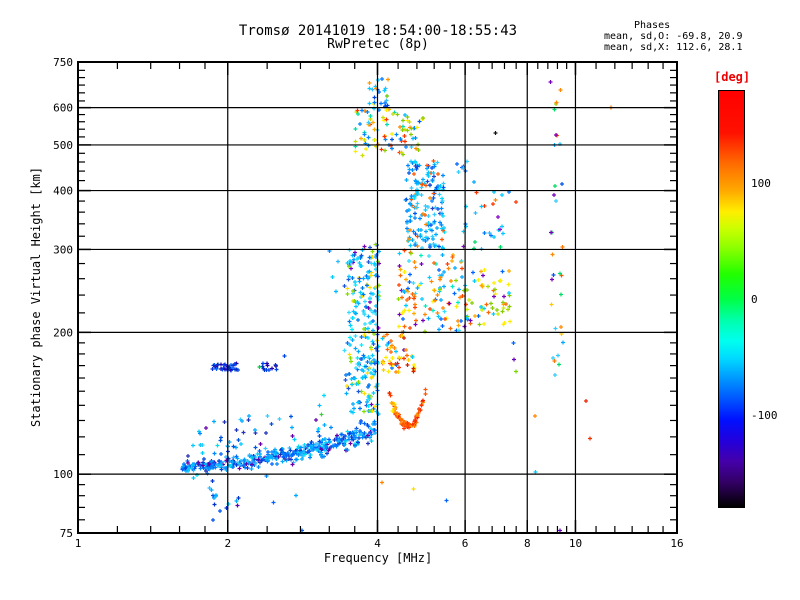 The height and width of the screenshot is (600, 800). I want to click on phase-stats-o-mode: mean, sd,O: -69.8, 20.9, so click(673, 36).